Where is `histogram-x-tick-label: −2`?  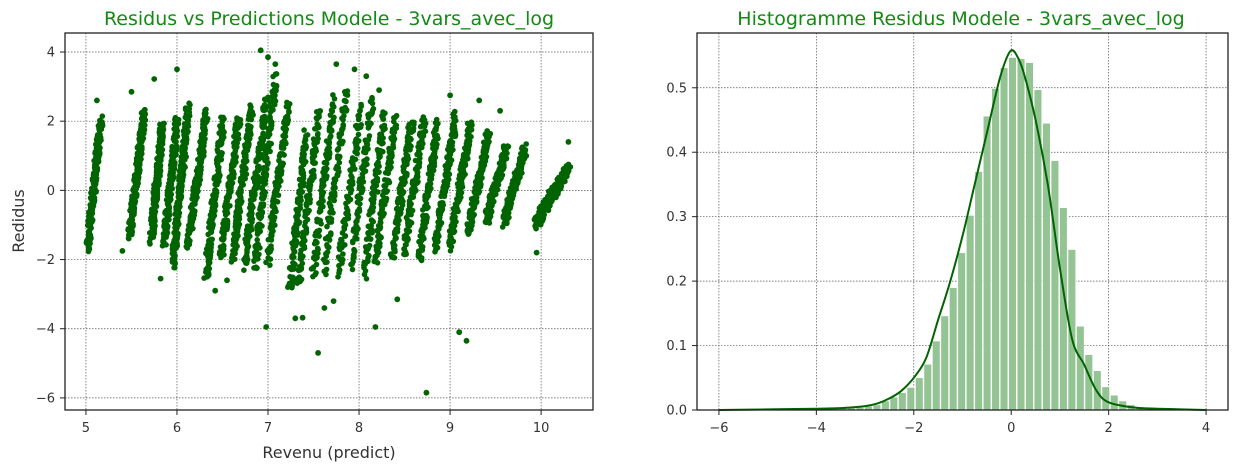
histogram-x-tick-label: −2 is located at coordinates (913, 428).